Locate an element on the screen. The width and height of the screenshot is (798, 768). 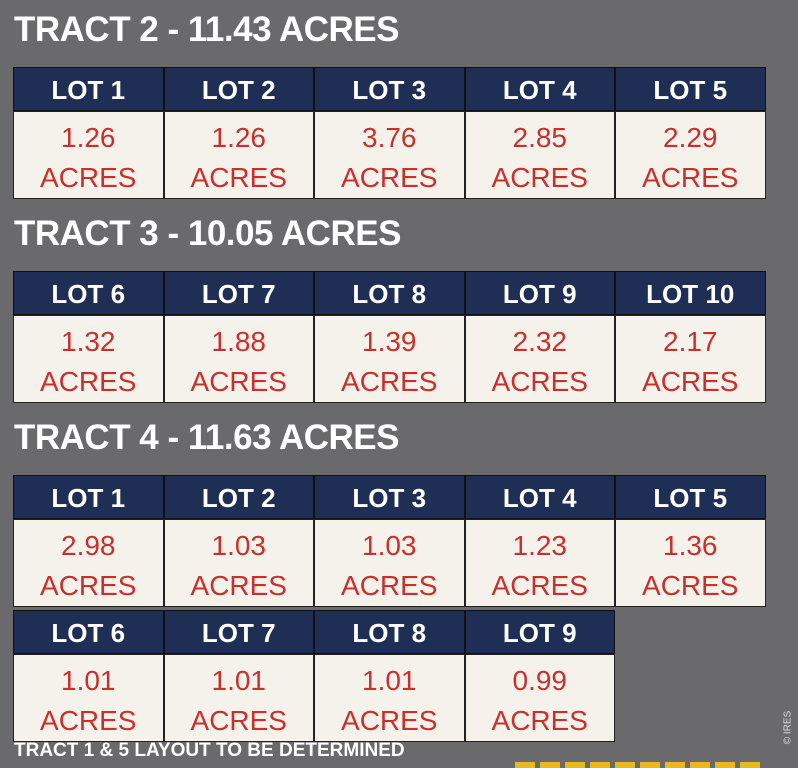
lot-cell: 3.76 ACRES is located at coordinates (389, 155).